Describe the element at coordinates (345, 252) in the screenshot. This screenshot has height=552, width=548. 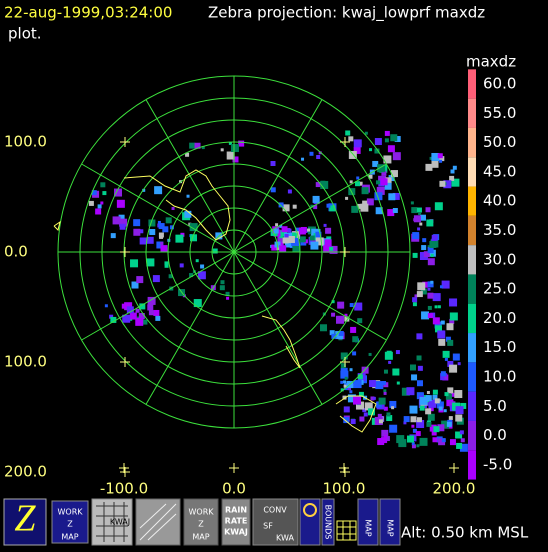
I see `y-tick-mark` at that location.